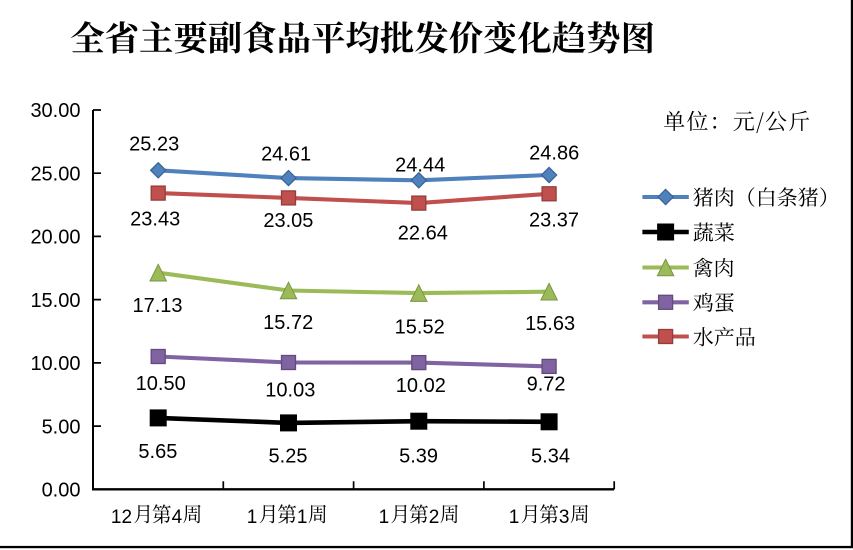  Describe the element at coordinates (554, 220) in the screenshot. I see `svg-text: 23.37` at that location.